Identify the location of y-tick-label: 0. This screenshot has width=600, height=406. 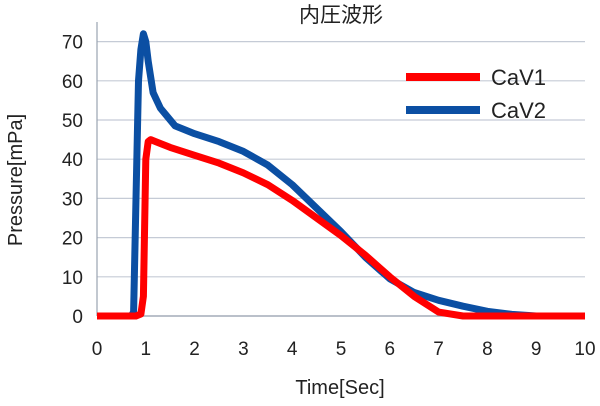
(77, 317).